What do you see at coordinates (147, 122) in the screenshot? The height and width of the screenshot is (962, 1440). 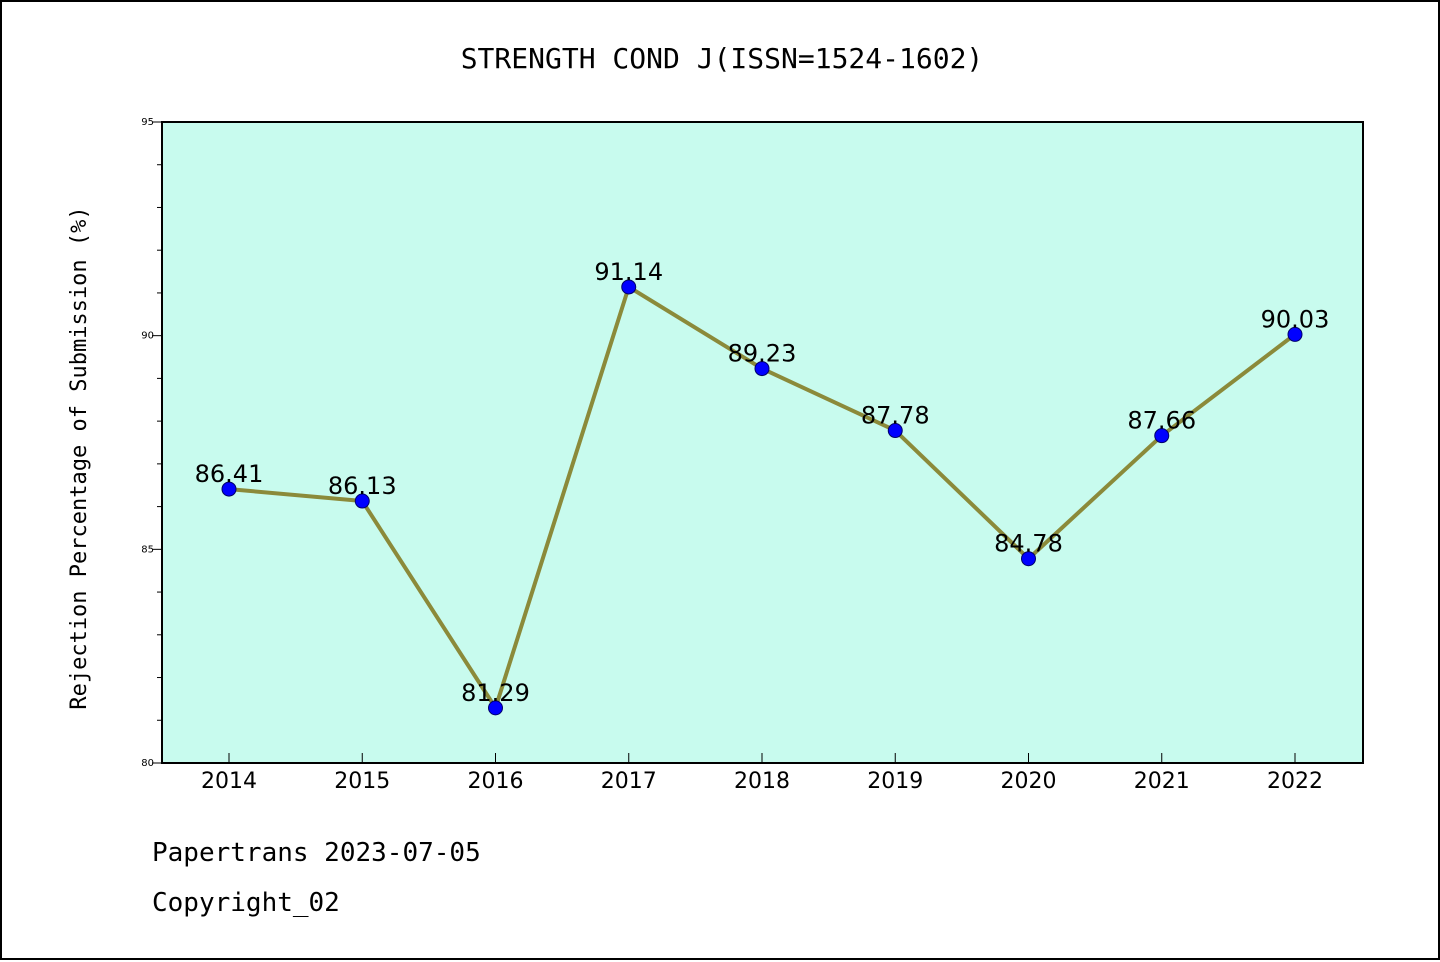 I see `y-tick-label: 95` at bounding box center [147, 122].